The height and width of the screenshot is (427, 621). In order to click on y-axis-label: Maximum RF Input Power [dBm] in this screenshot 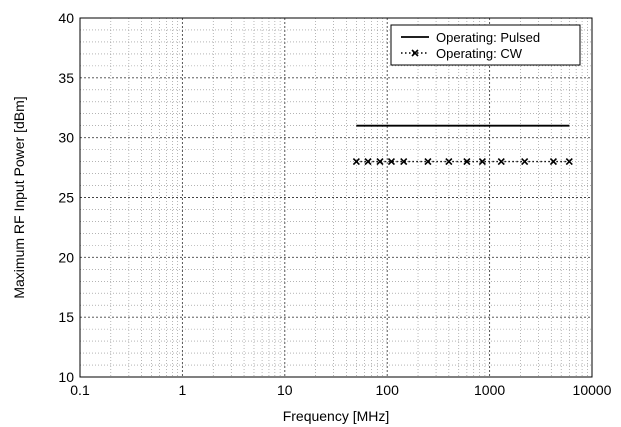, I will do `click(19, 197)`.